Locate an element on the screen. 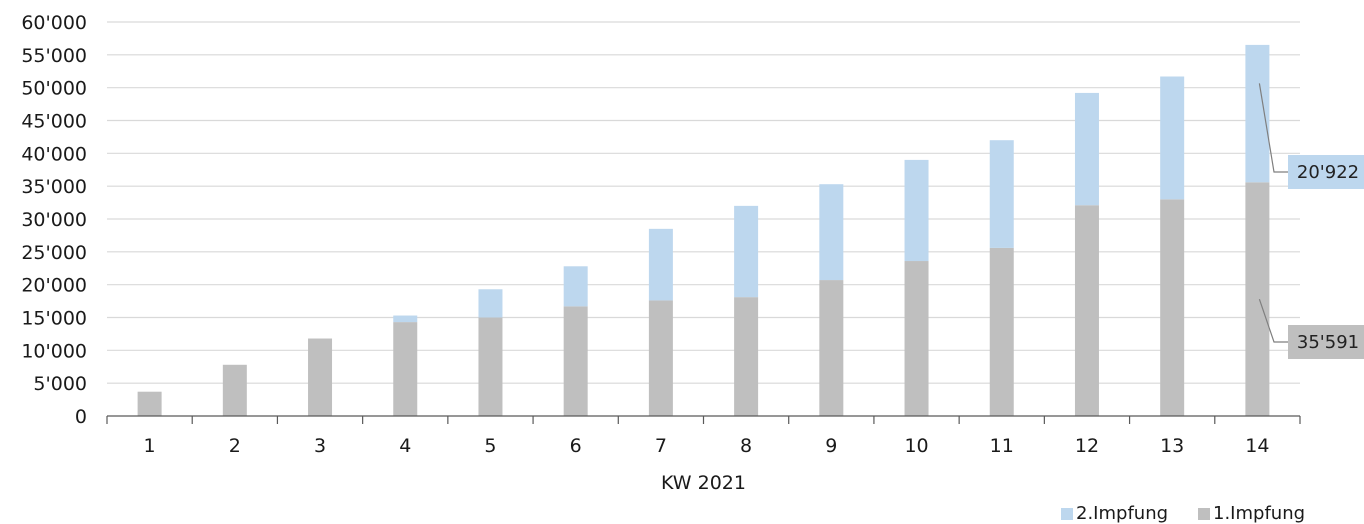  y-tick-label: 35'000 is located at coordinates (54, 187).